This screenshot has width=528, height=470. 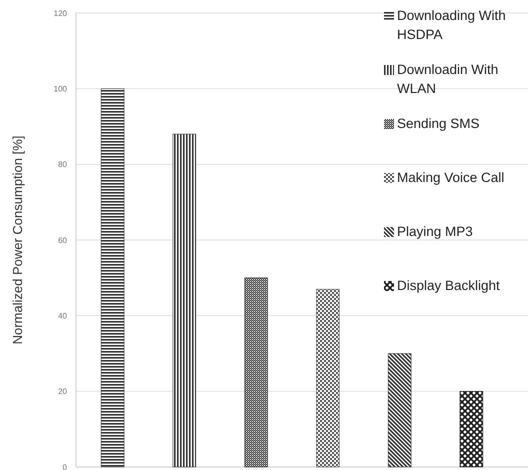 What do you see at coordinates (61, 13) in the screenshot?
I see `y-tick-label: 120` at bounding box center [61, 13].